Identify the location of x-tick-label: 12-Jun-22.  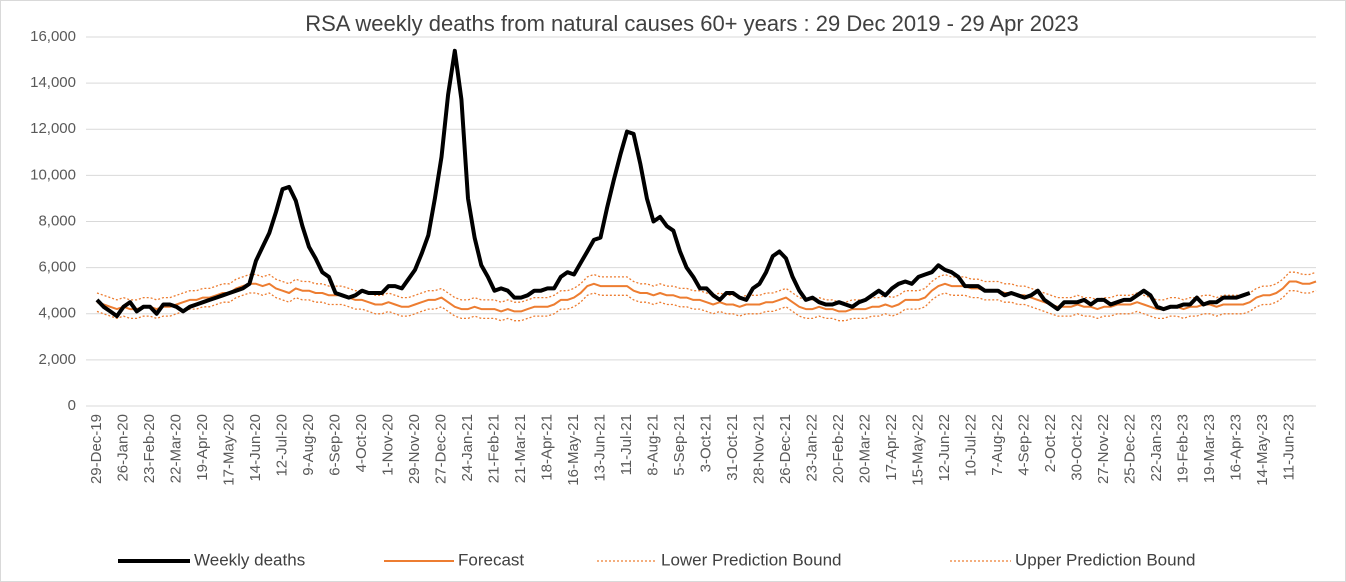
(944, 448).